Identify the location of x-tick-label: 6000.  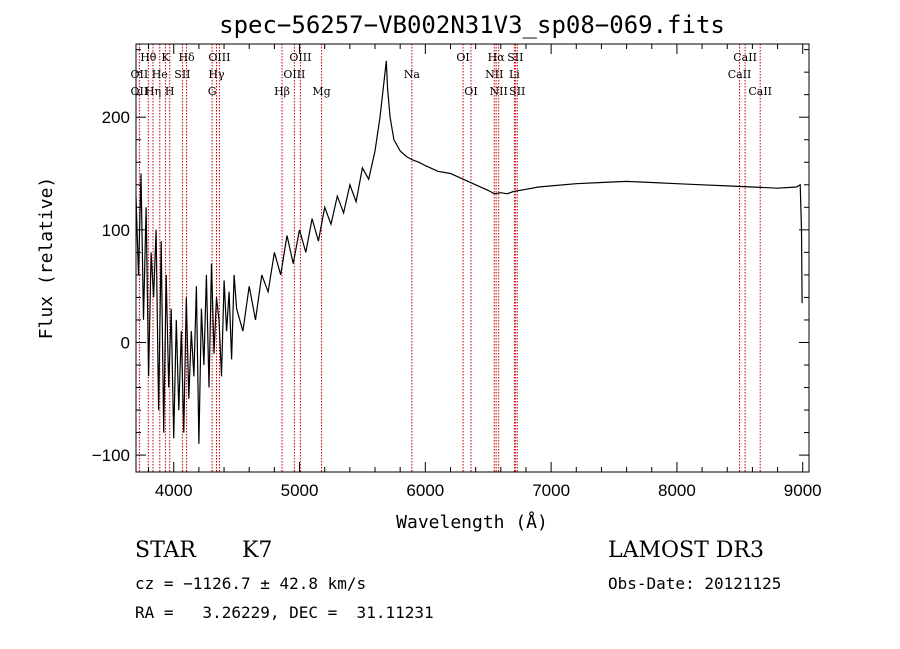
(425, 490).